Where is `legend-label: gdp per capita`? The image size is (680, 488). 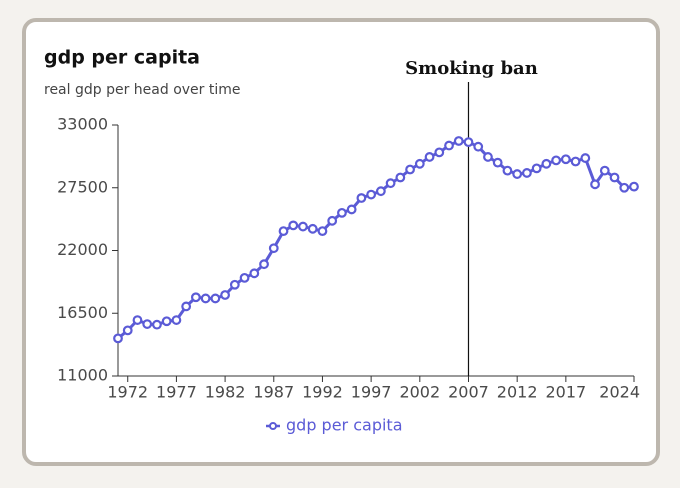
legend-label: gdp per capita is located at coordinates (344, 425).